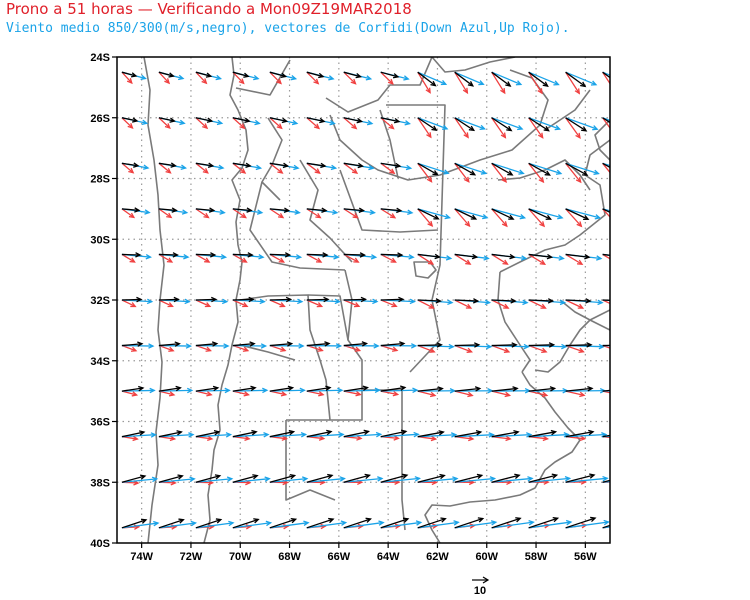  Describe the element at coordinates (240, 557) in the screenshot. I see `x-tick-label: 70W` at that location.